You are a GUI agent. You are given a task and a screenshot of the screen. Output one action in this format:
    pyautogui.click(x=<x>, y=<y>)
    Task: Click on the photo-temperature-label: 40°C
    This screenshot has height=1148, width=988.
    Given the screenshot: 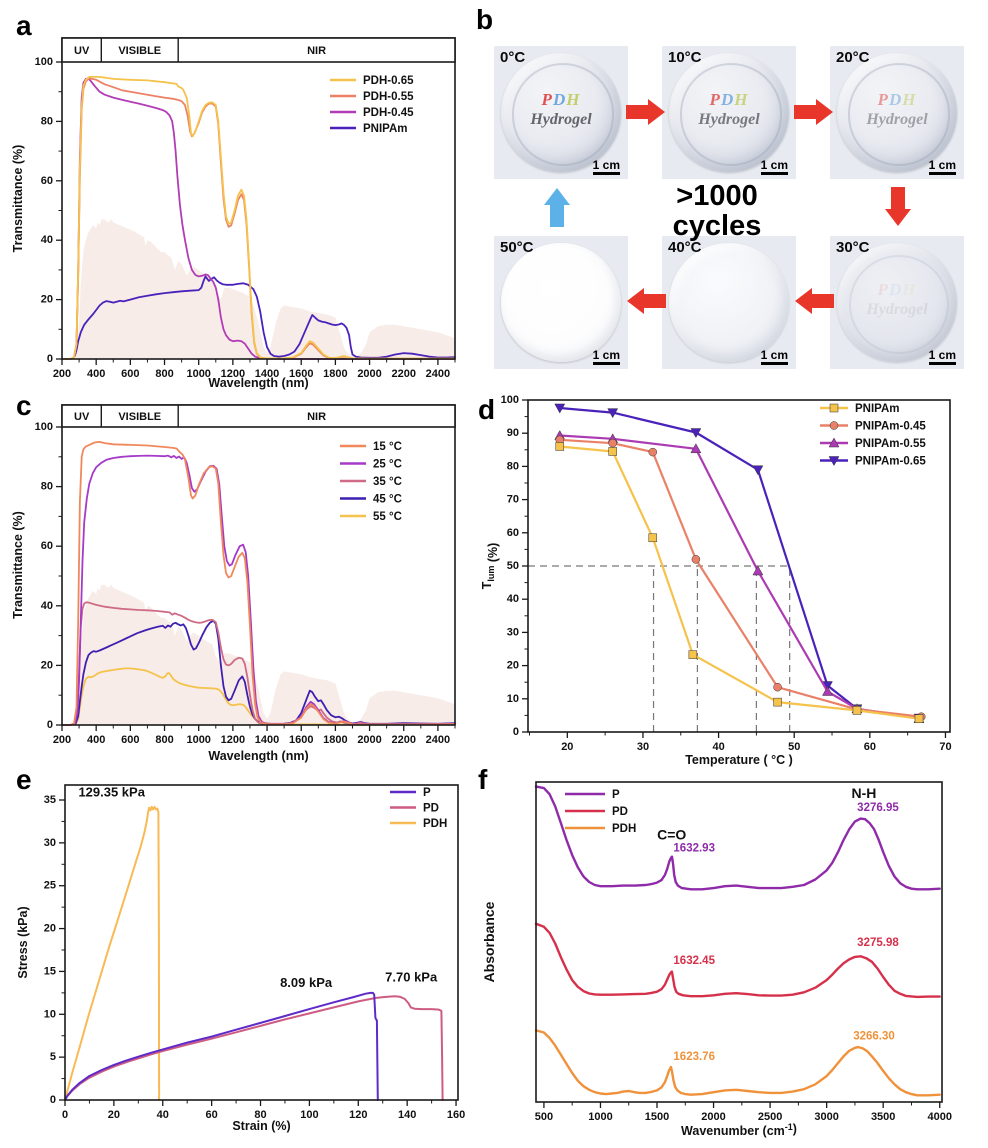 What is the action you would take?
    pyautogui.click(x=685, y=247)
    